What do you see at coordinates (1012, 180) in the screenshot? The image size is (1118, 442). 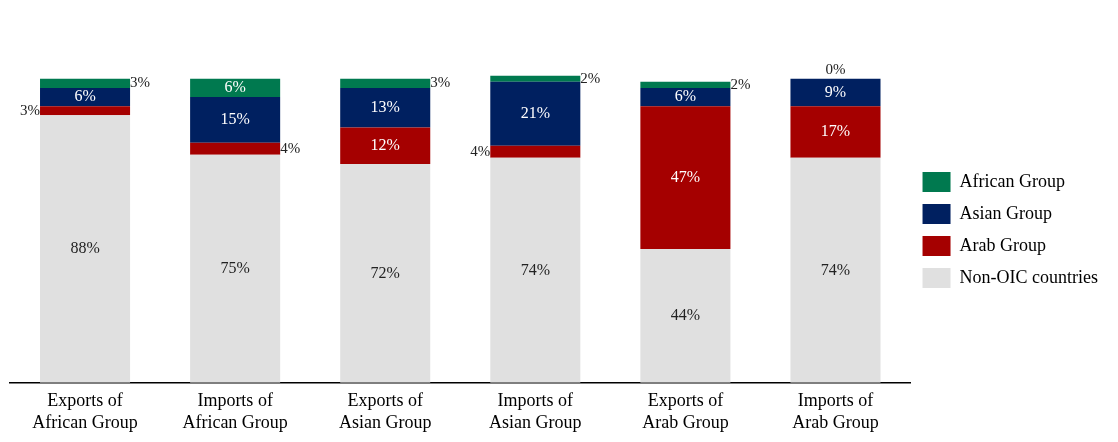 I see `legend-label: African Group` at bounding box center [1012, 180].